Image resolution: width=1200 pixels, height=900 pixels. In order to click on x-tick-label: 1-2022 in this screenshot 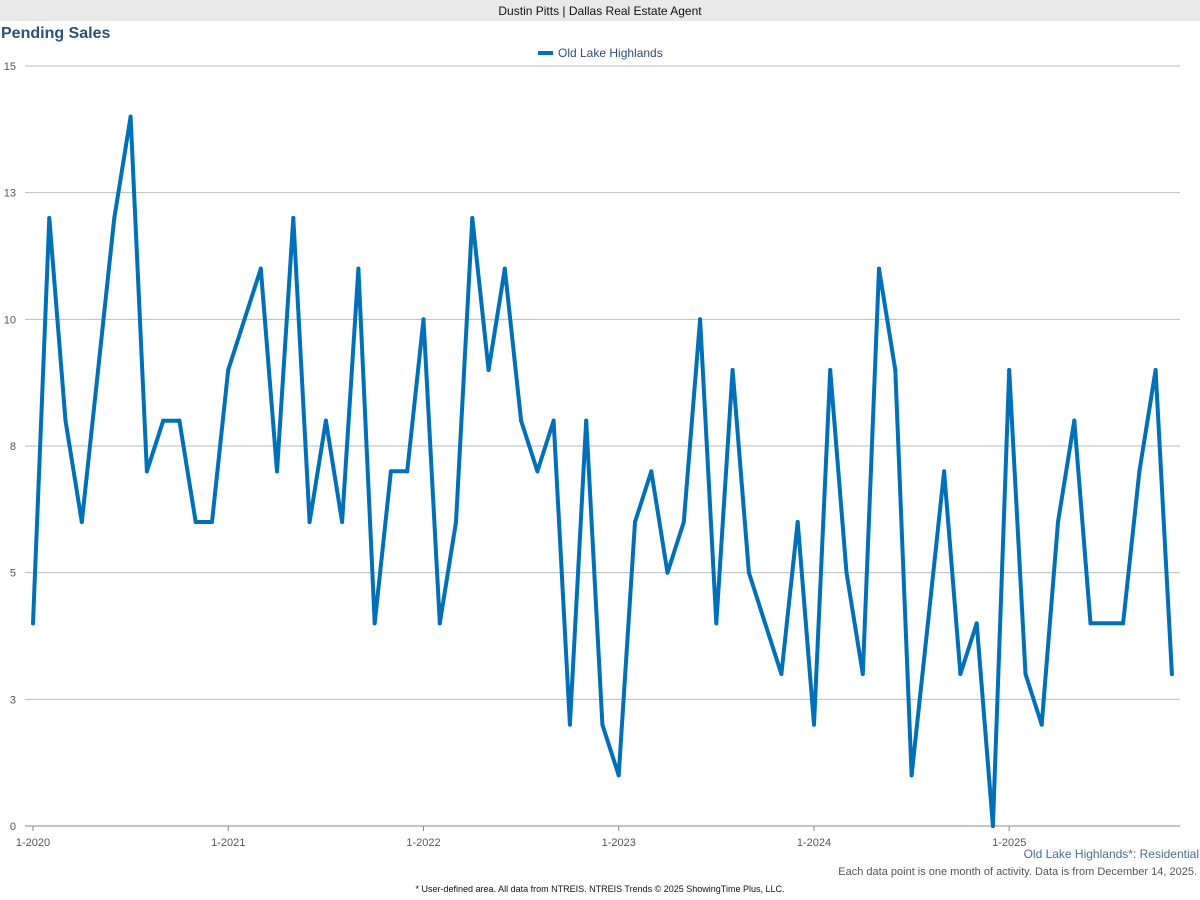, I will do `click(423, 843)`.